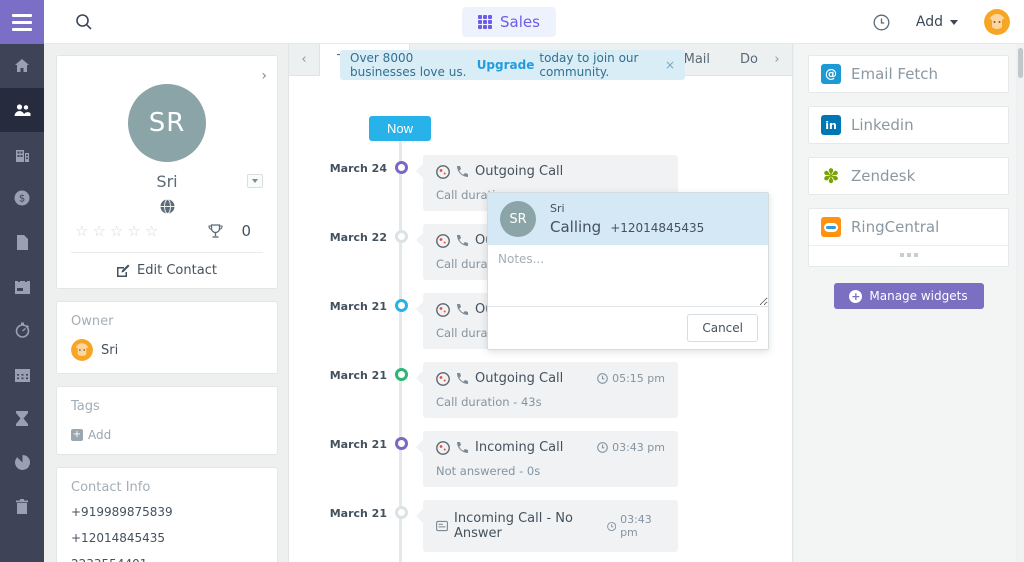 The image size is (1024, 562). What do you see at coordinates (883, 176) in the screenshot?
I see `widget-title: Zendesk` at bounding box center [883, 176].